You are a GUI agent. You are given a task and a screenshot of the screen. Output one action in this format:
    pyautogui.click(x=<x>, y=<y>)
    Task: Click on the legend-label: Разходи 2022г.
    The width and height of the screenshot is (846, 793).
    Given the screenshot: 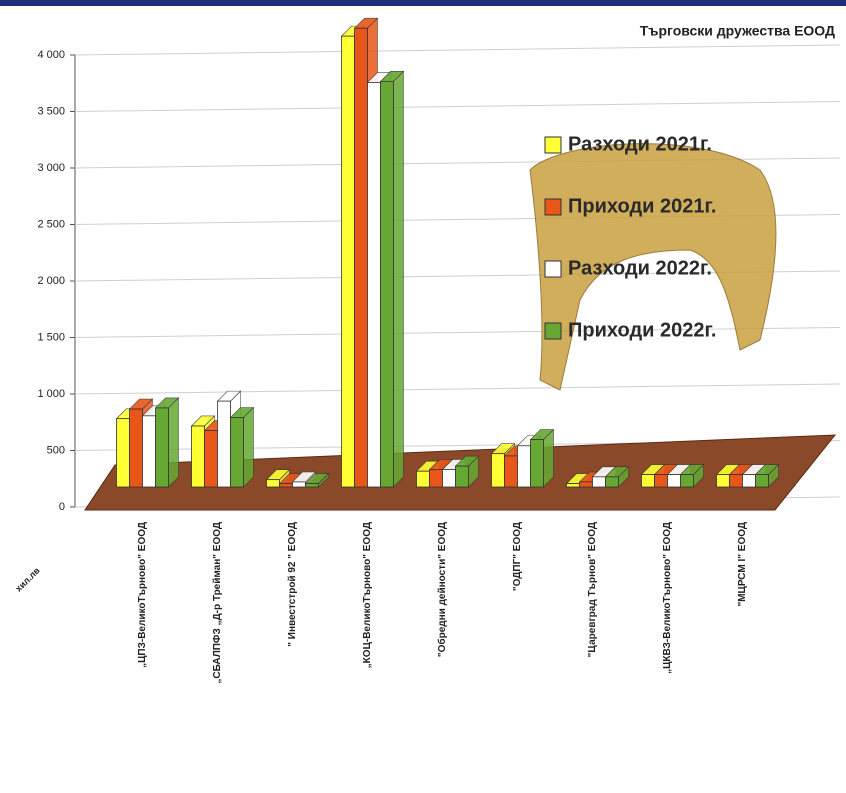 What is the action you would take?
    pyautogui.click(x=640, y=268)
    